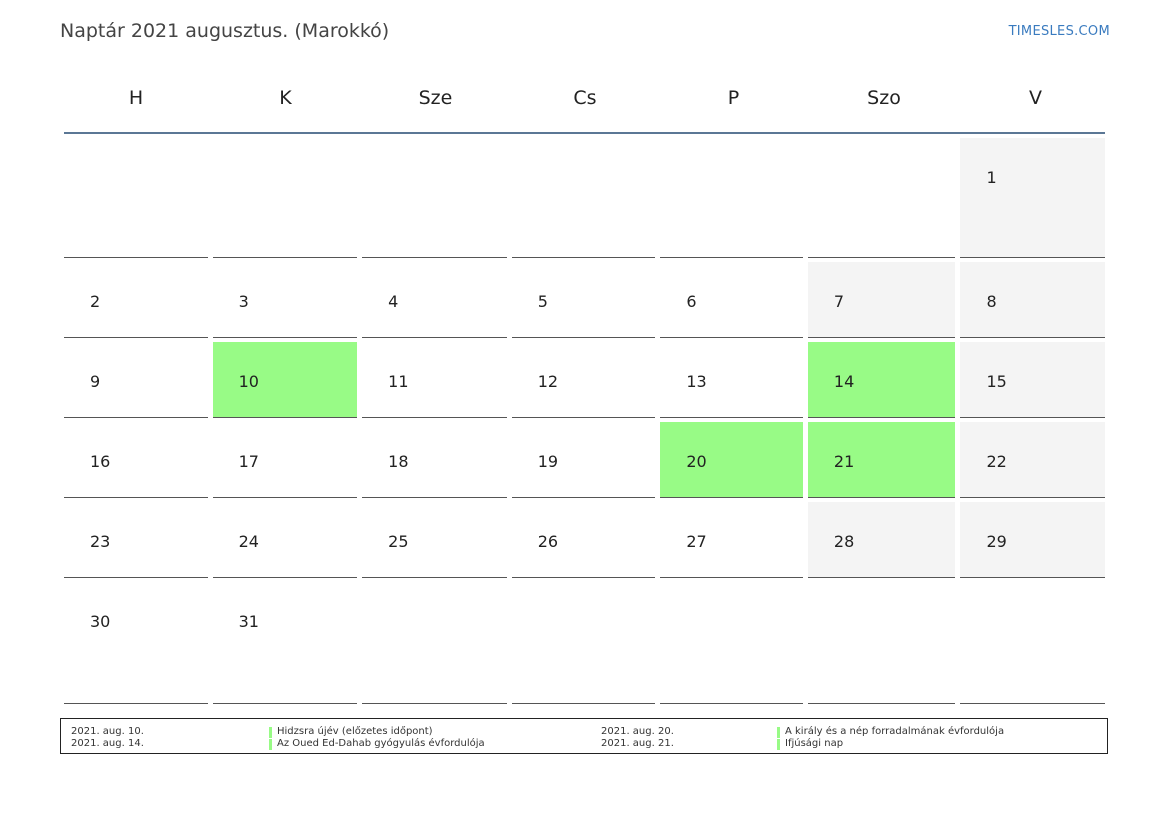  Describe the element at coordinates (1033, 198) in the screenshot. I see `day-cell: 1` at that location.